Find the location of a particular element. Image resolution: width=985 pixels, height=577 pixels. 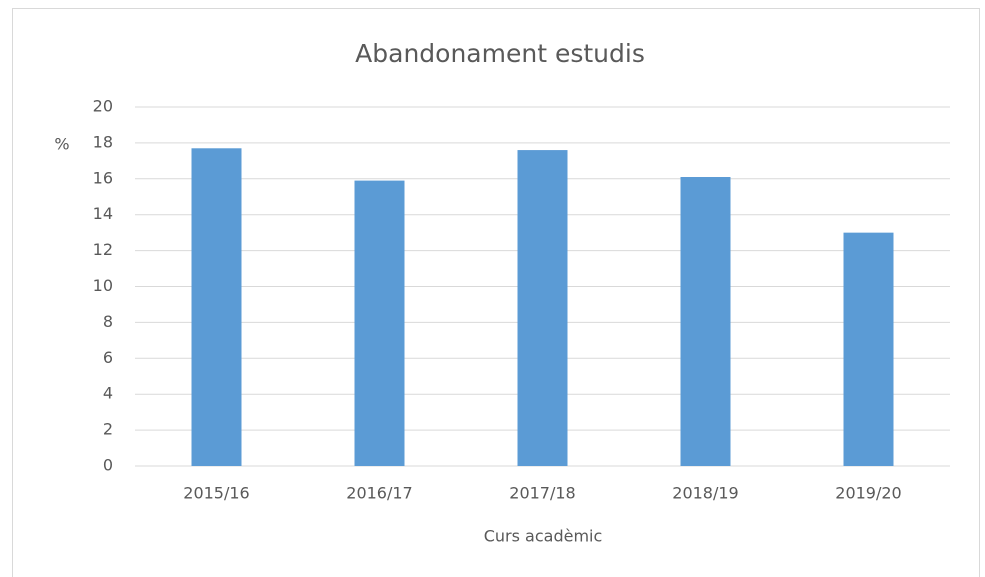

x-tick-label: 2016/17 is located at coordinates (379, 493).